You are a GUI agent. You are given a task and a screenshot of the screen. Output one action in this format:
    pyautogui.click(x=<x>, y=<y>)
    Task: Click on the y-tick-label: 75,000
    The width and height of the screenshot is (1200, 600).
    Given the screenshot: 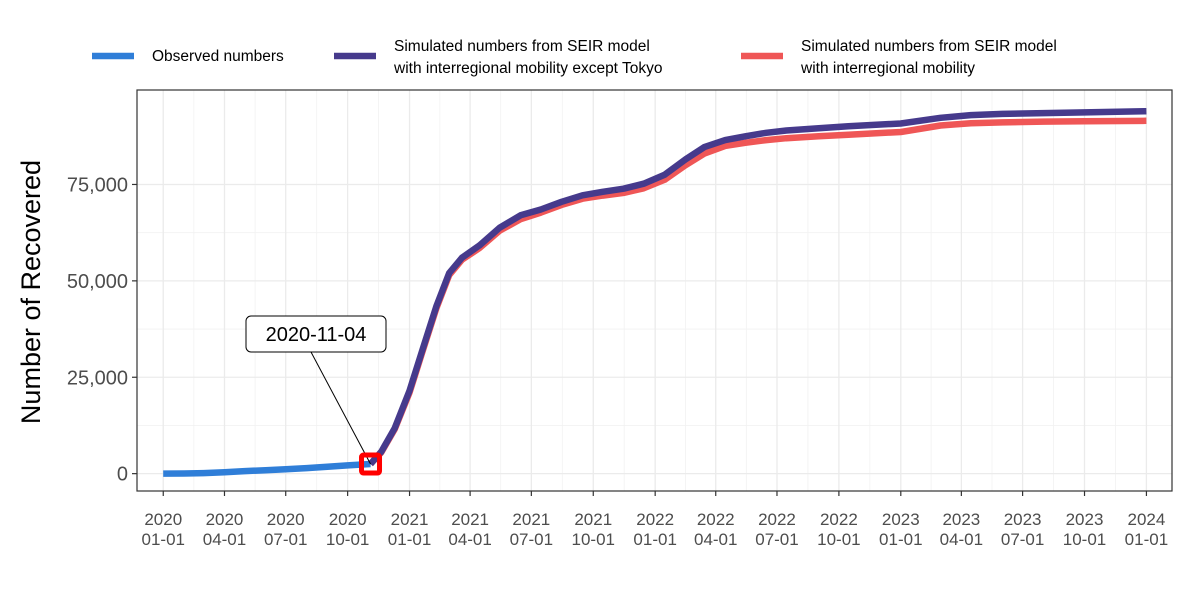 What is the action you would take?
    pyautogui.click(x=97, y=185)
    